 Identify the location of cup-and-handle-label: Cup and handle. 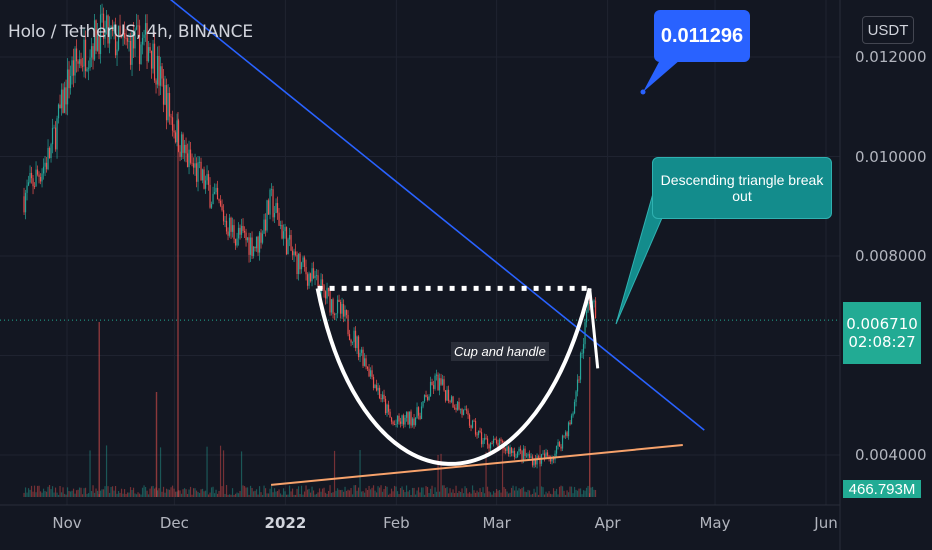
(500, 351).